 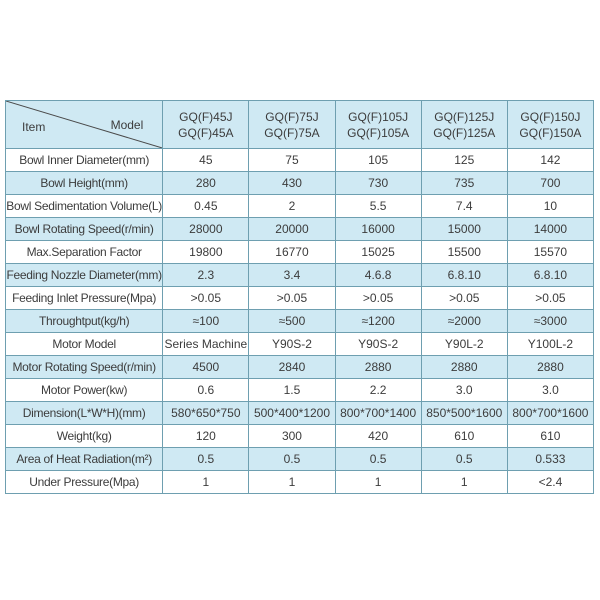 What do you see at coordinates (464, 413) in the screenshot?
I see `table-cell: 850*500*1600` at bounding box center [464, 413].